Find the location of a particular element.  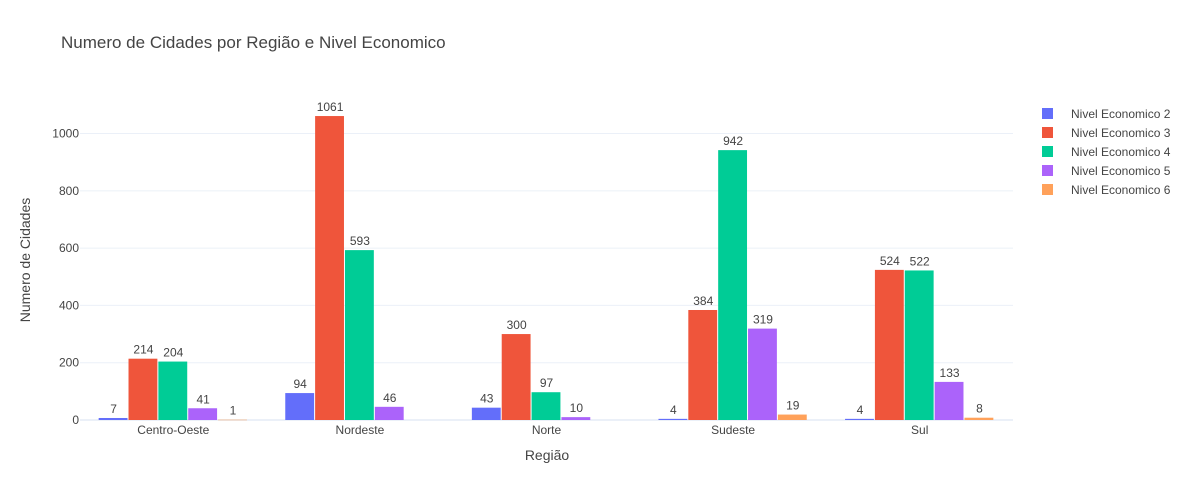

data-label: 300 is located at coordinates (517, 325).